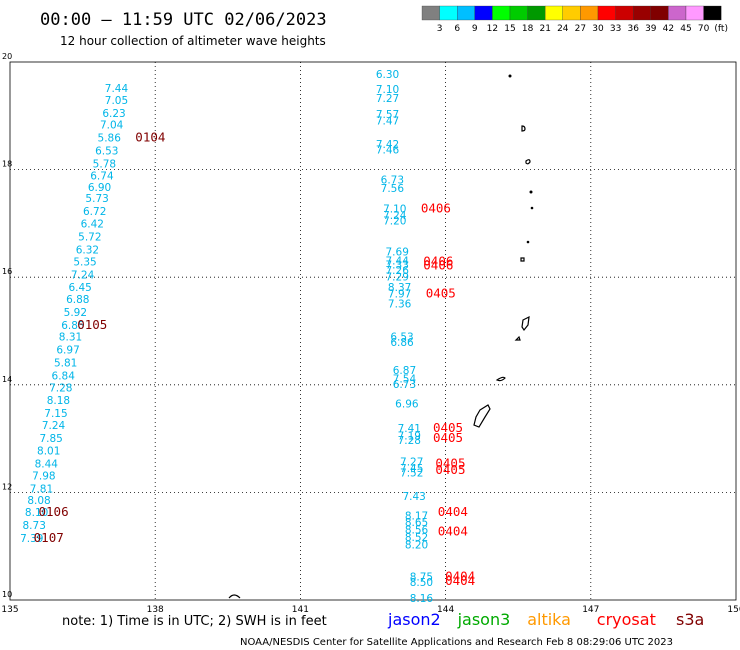 This screenshot has height=650, width=740. What do you see at coordinates (43, 476) in the screenshot?
I see `swh-value: 7.98` at bounding box center [43, 476].